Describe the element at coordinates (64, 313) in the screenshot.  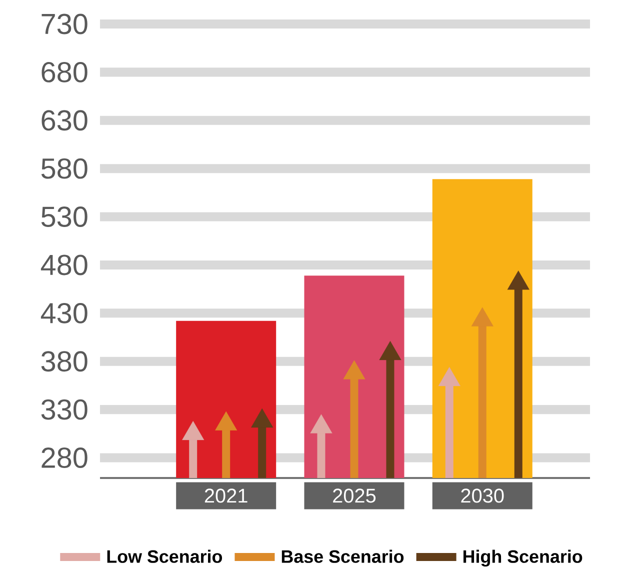
I see `y-tick-label: 430` at that location.